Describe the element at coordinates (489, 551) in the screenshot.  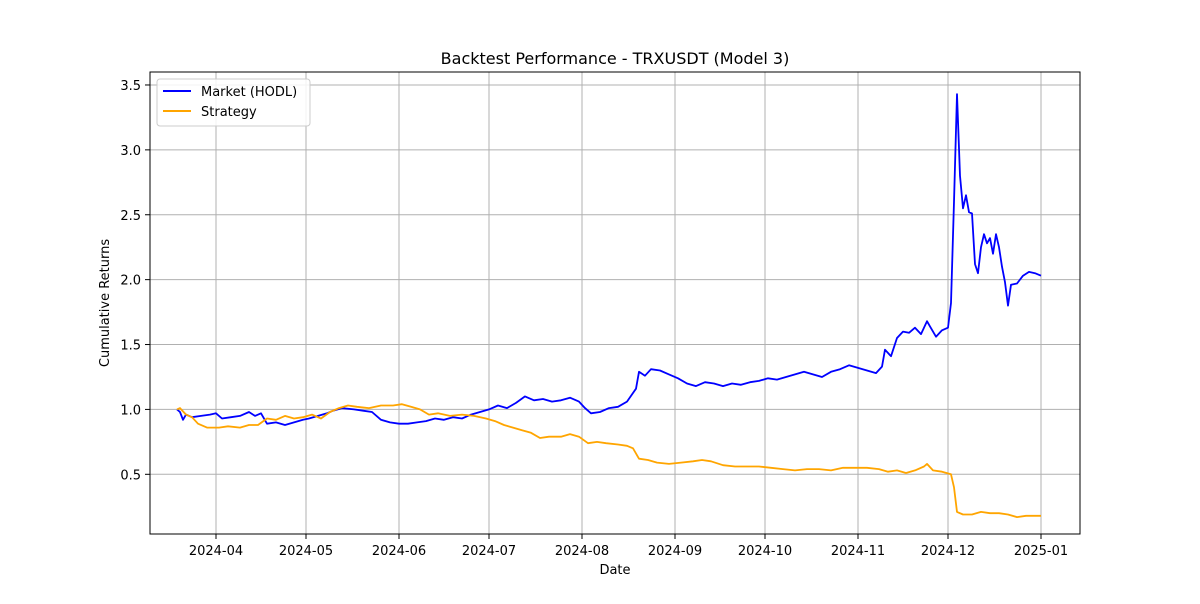
I see `x-tick-label: 2024-07` at that location.